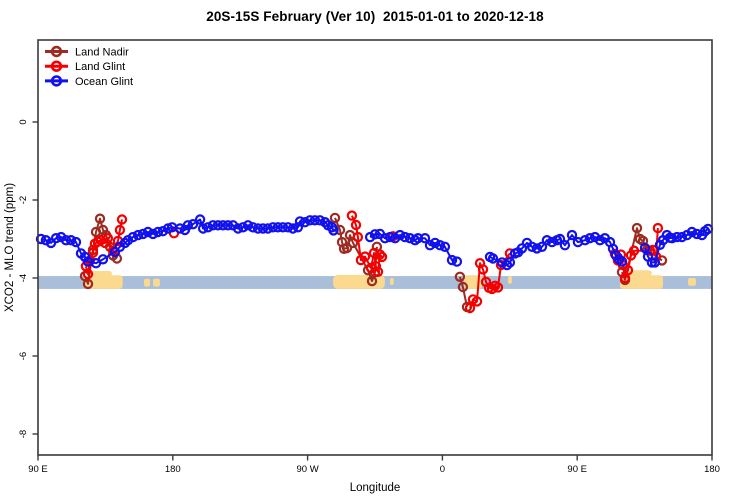 The image size is (750, 500). What do you see at coordinates (308, 469) in the screenshot?
I see `x-tick-label: 90 W` at bounding box center [308, 469].